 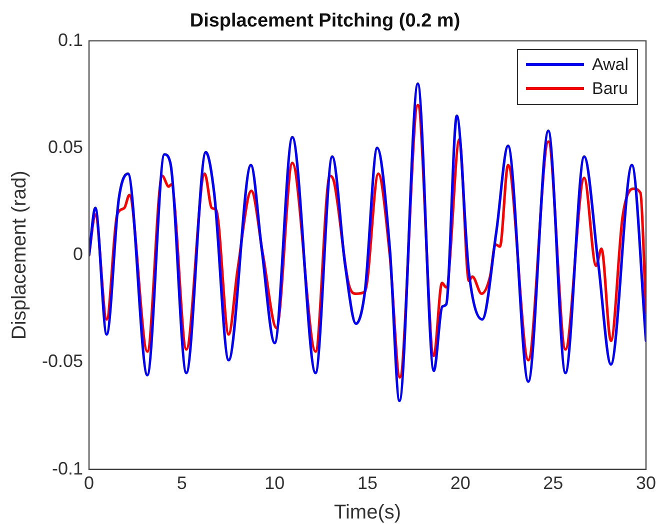 What do you see at coordinates (610, 65) in the screenshot?
I see `legend-label: Awal` at bounding box center [610, 65].